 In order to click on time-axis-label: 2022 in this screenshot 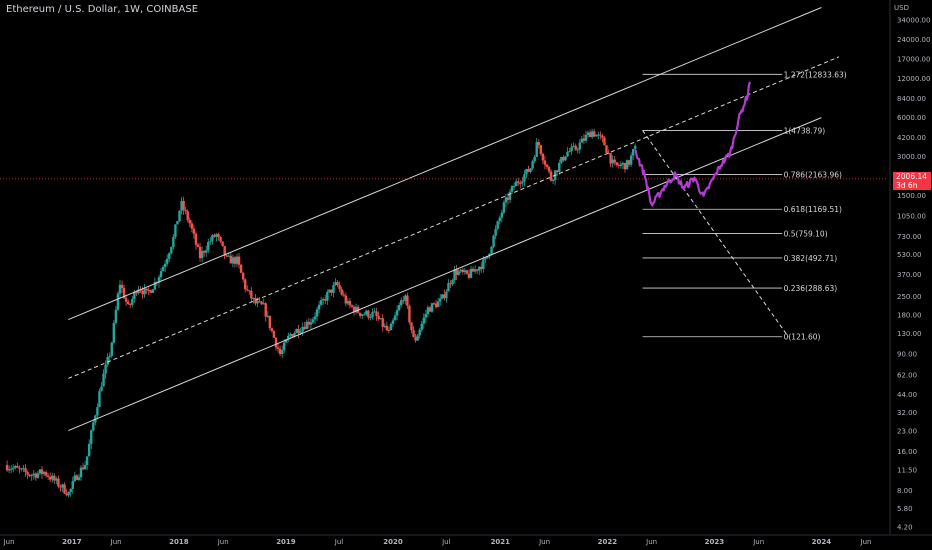, I will do `click(608, 542)`.